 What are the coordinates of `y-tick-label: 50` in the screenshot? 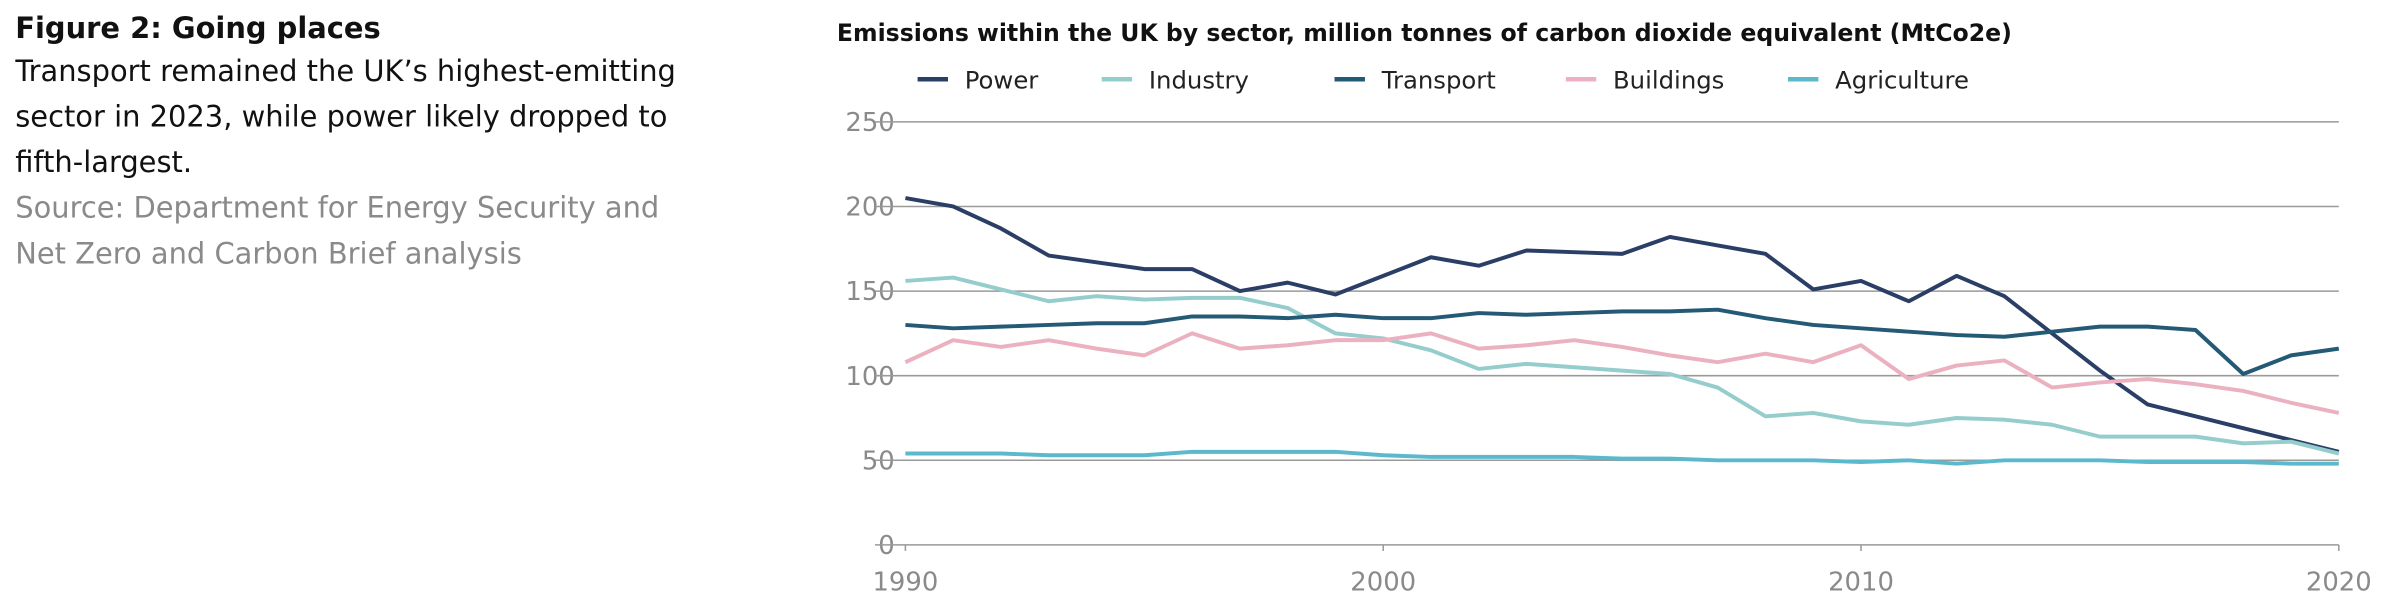 It's located at (878, 461).